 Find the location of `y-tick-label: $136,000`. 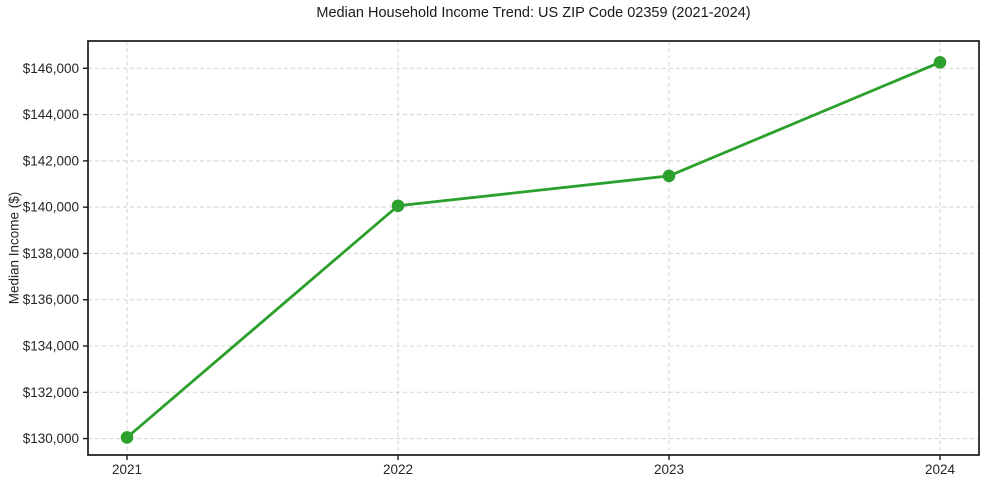

y-tick-label: $136,000 is located at coordinates (51, 299).